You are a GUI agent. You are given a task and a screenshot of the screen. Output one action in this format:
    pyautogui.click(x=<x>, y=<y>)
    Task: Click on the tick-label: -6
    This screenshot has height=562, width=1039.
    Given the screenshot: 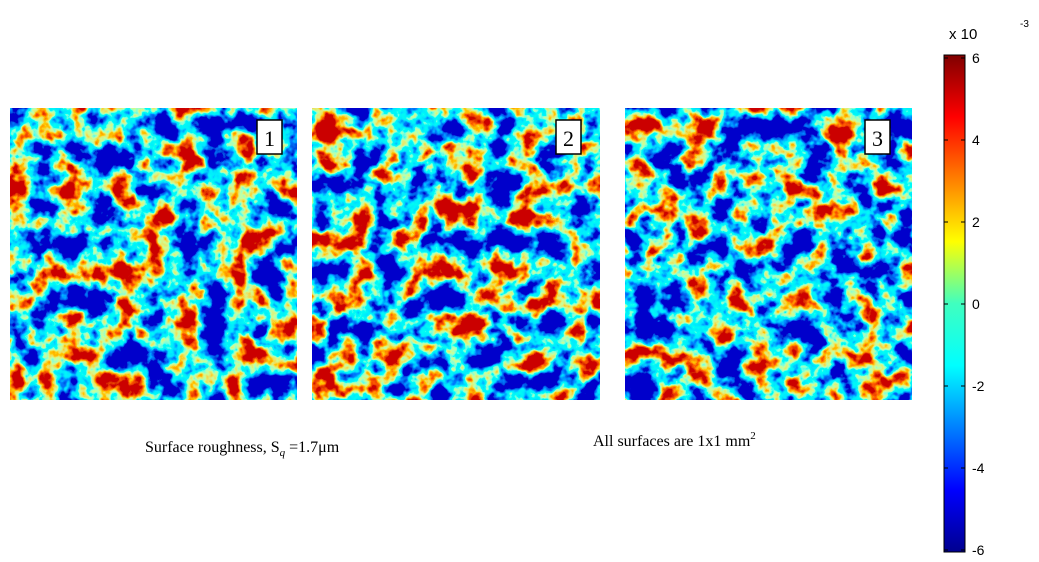 What is the action you would take?
    pyautogui.click(x=978, y=550)
    